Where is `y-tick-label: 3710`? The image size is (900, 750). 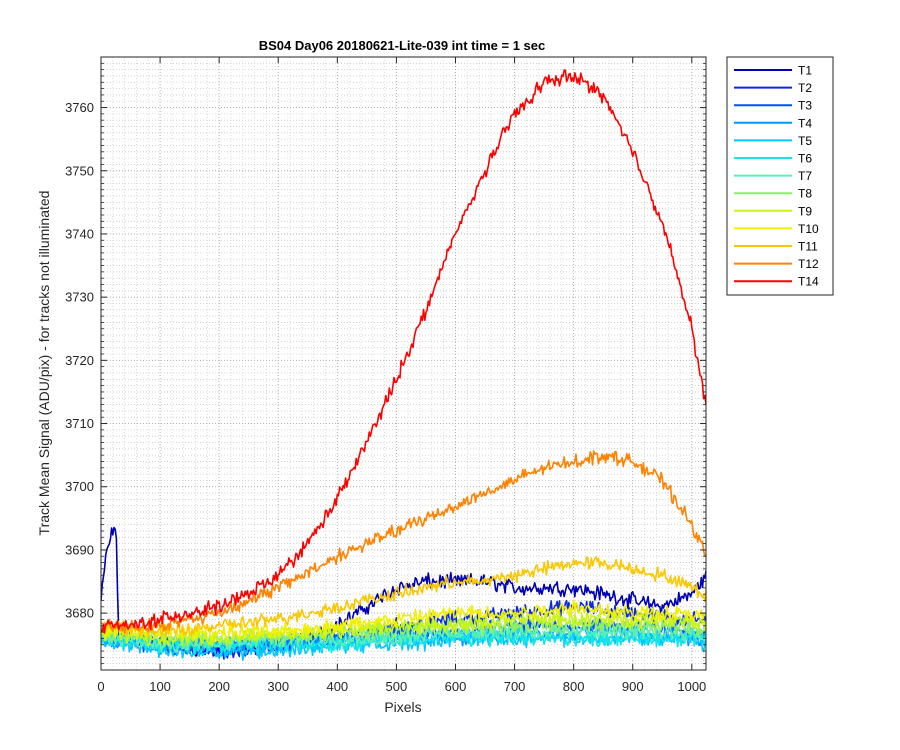
y-tick-label: 3710 is located at coordinates (79, 423).